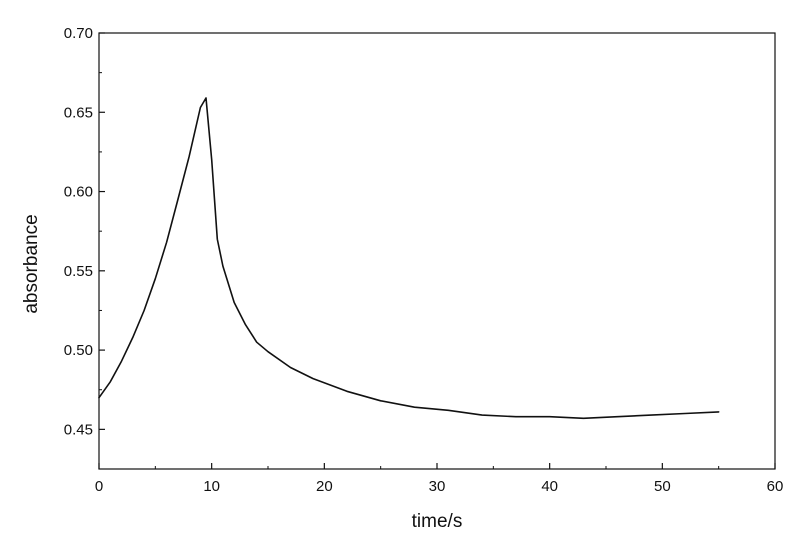 The width and height of the screenshot is (800, 546). What do you see at coordinates (324, 486) in the screenshot?
I see `x-tick-label: 20` at bounding box center [324, 486].